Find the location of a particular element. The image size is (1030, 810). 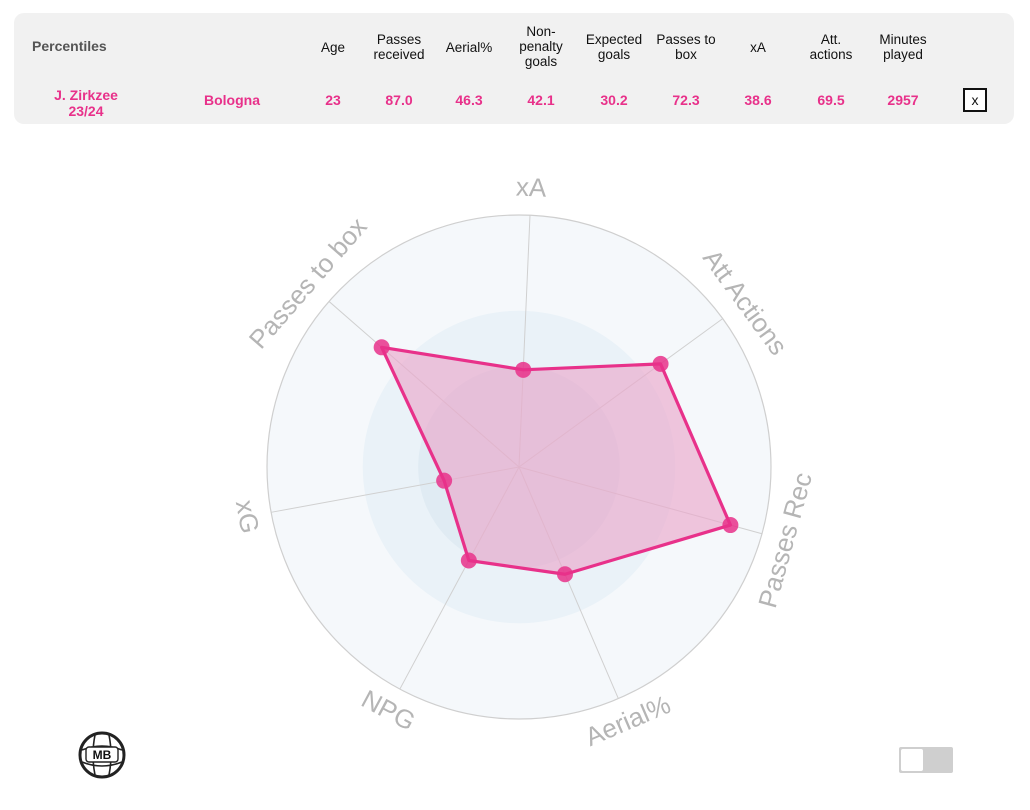

percentiles-heading: Percentiles is located at coordinates (69, 46).